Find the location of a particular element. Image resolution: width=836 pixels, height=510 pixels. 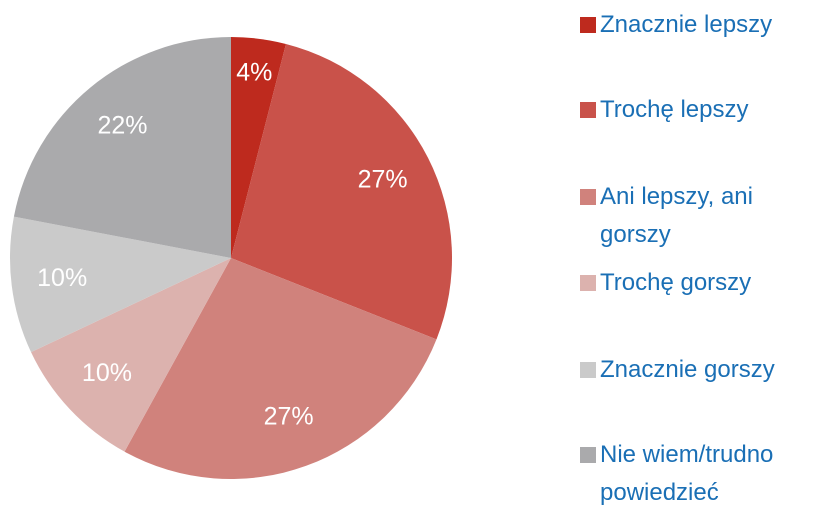

legend-item: Znacznie lepszy is located at coordinates (705, 25).